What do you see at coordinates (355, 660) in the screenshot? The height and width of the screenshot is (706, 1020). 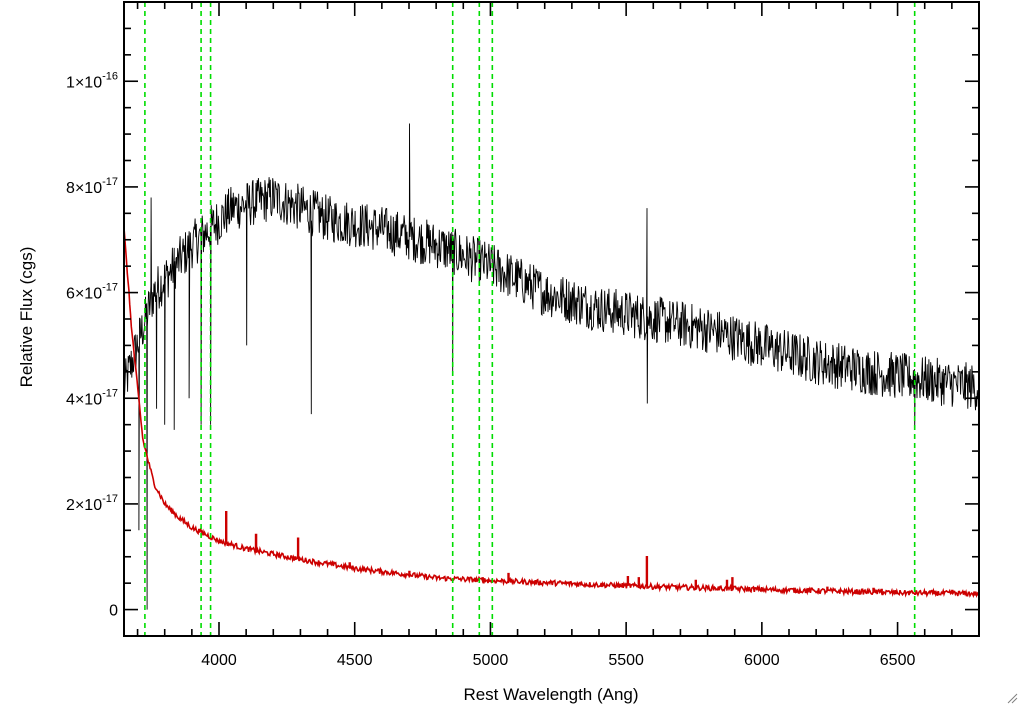 I see `x-tick-label: 4500` at bounding box center [355, 660].